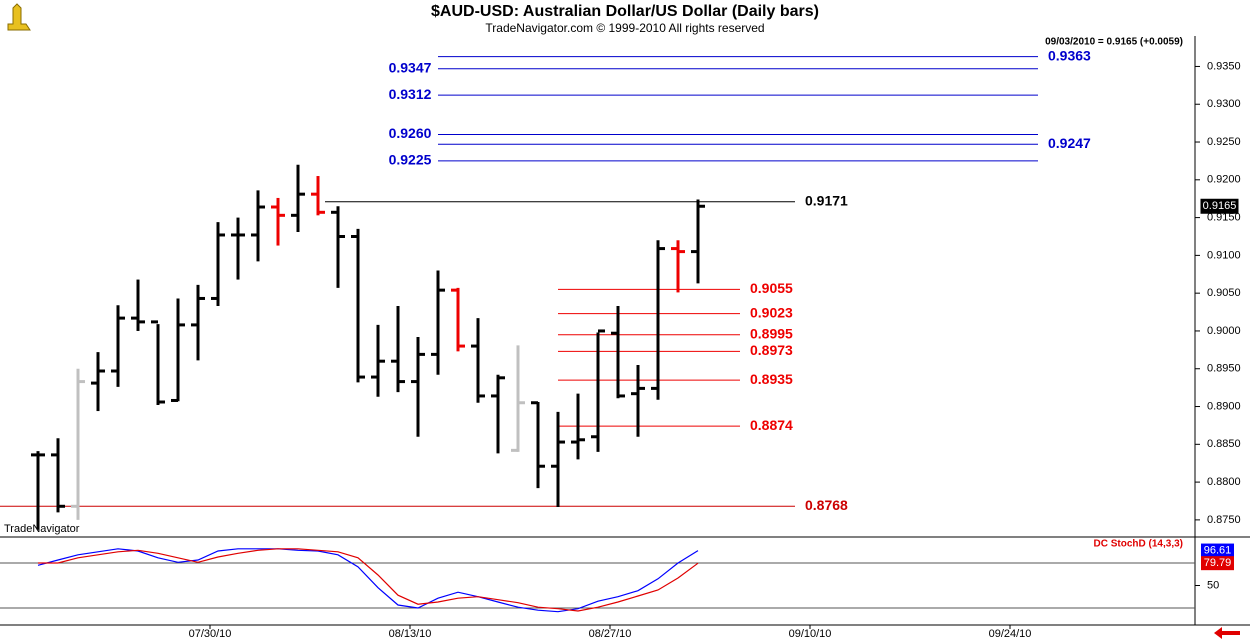  I want to click on y-tick-label: 0.8850, so click(1224, 444).